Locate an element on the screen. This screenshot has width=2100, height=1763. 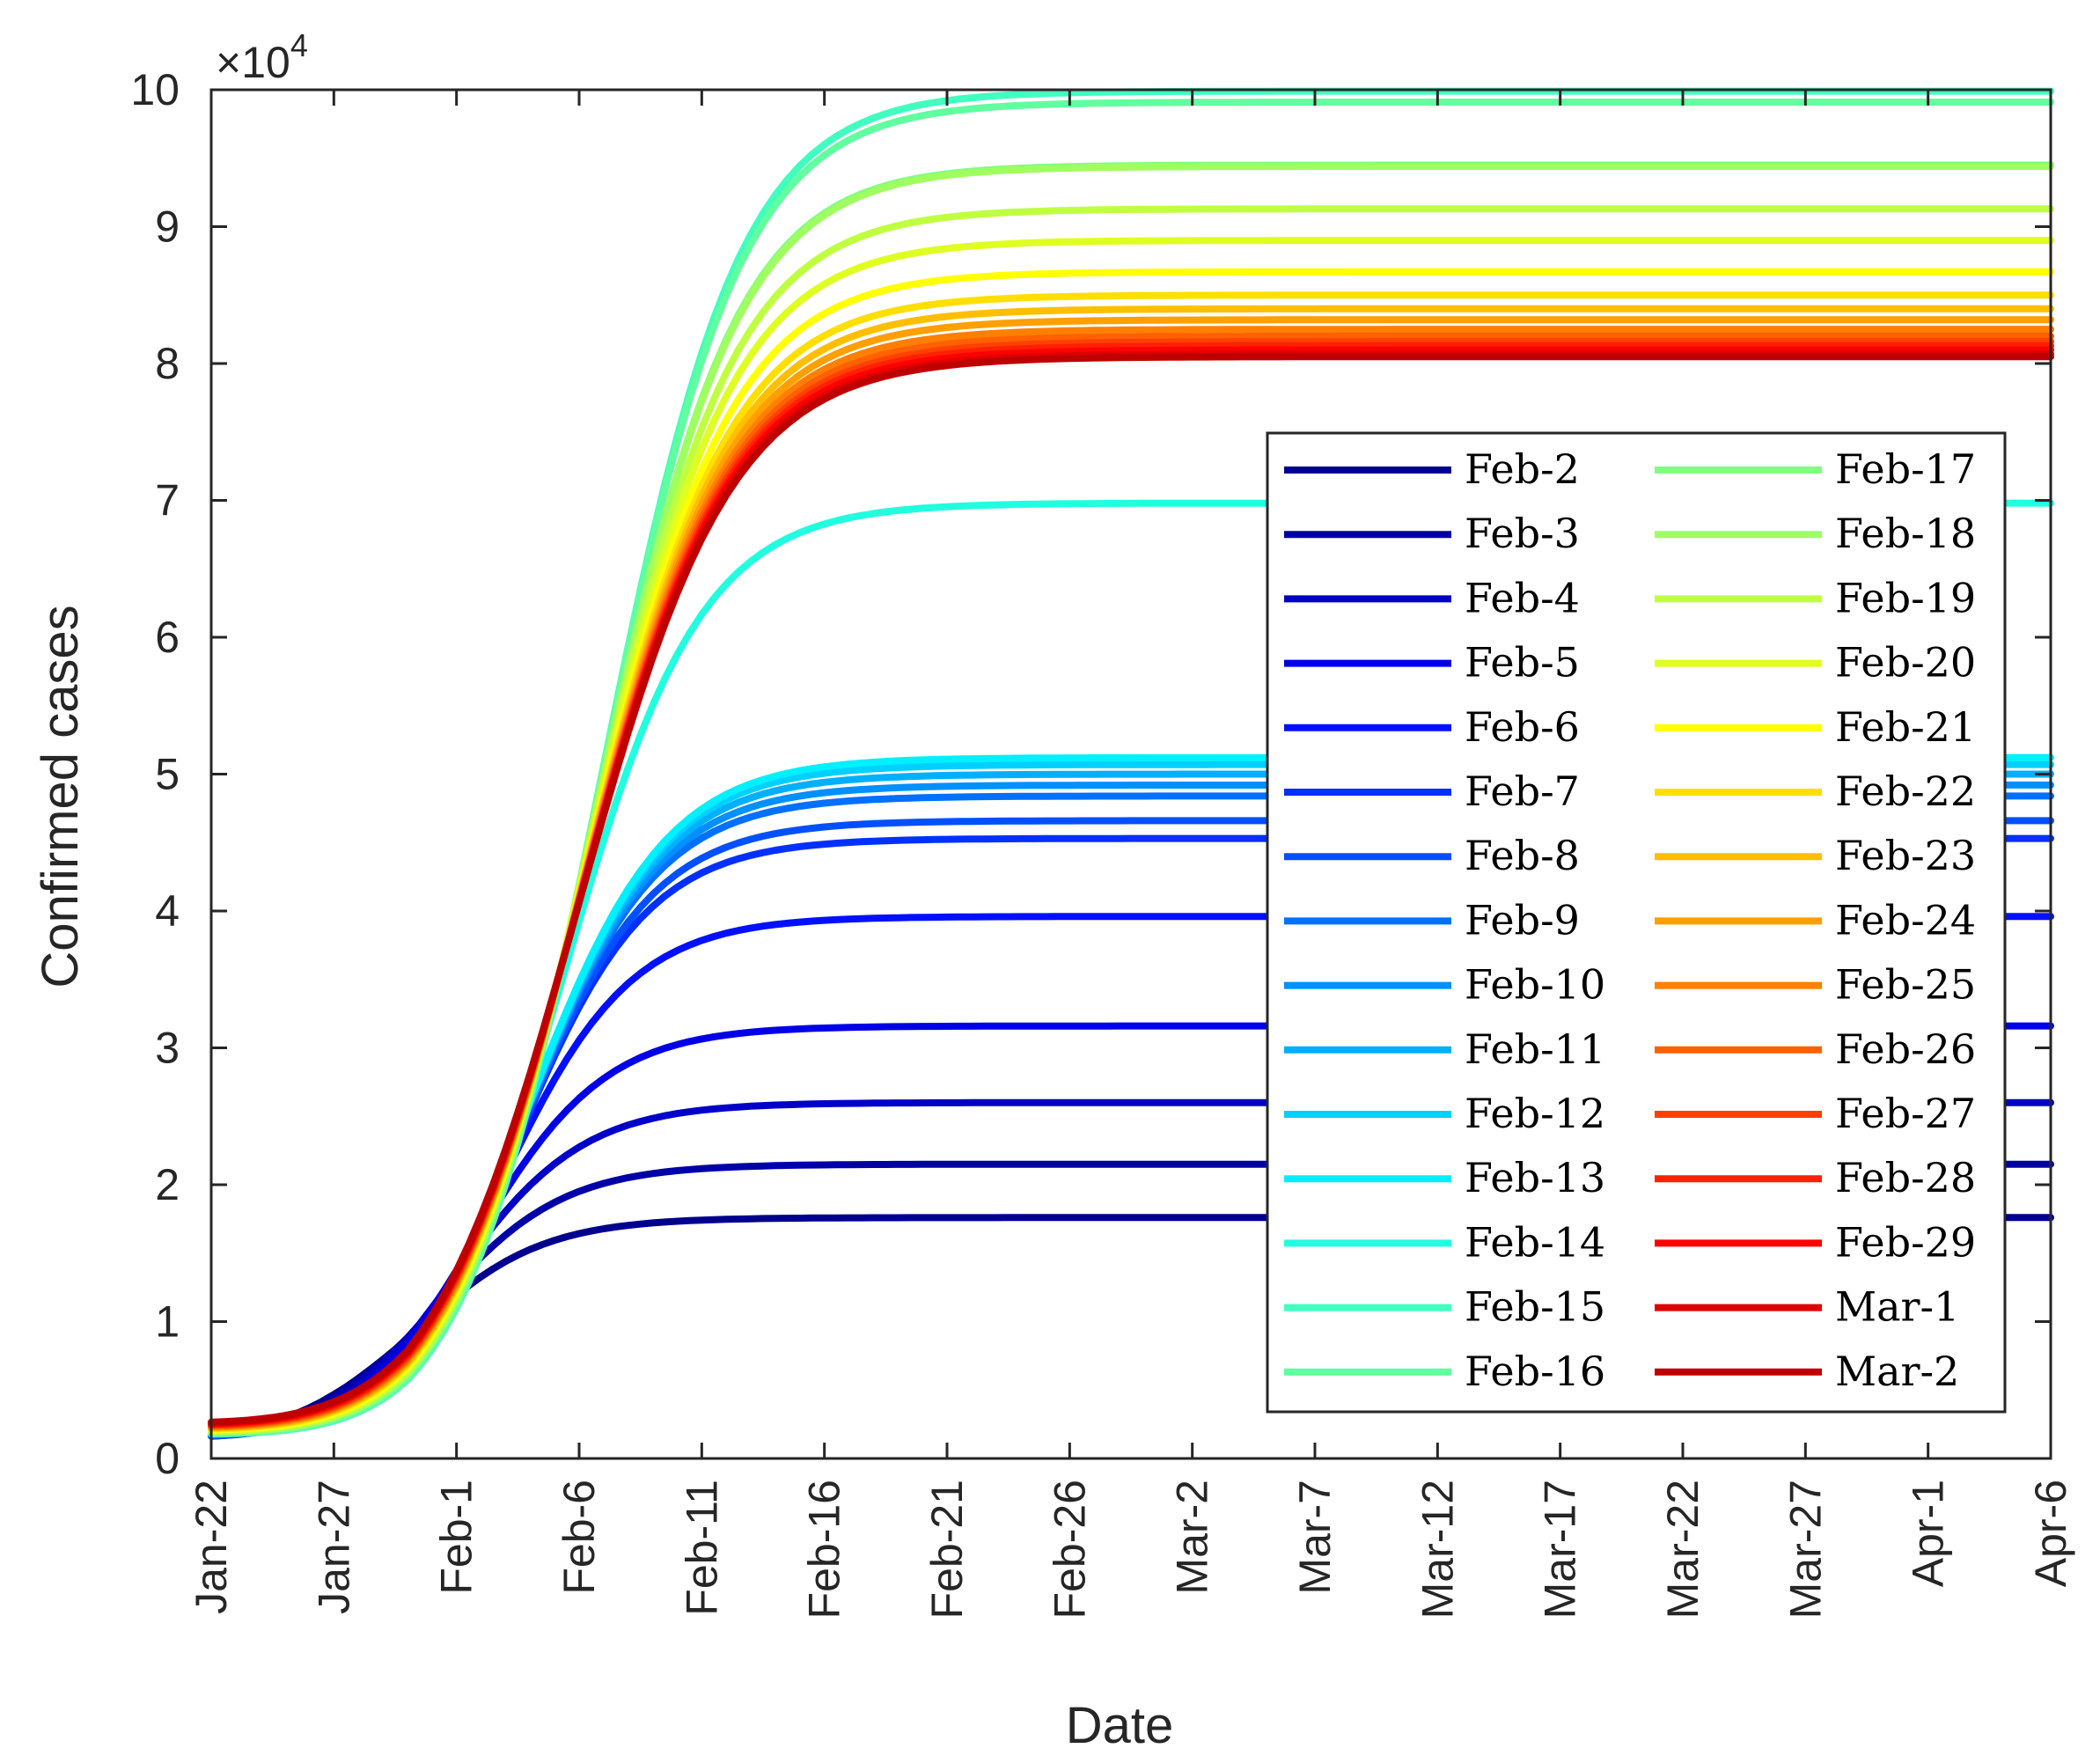
legend-label: Mar-1 is located at coordinates (1897, 1307).